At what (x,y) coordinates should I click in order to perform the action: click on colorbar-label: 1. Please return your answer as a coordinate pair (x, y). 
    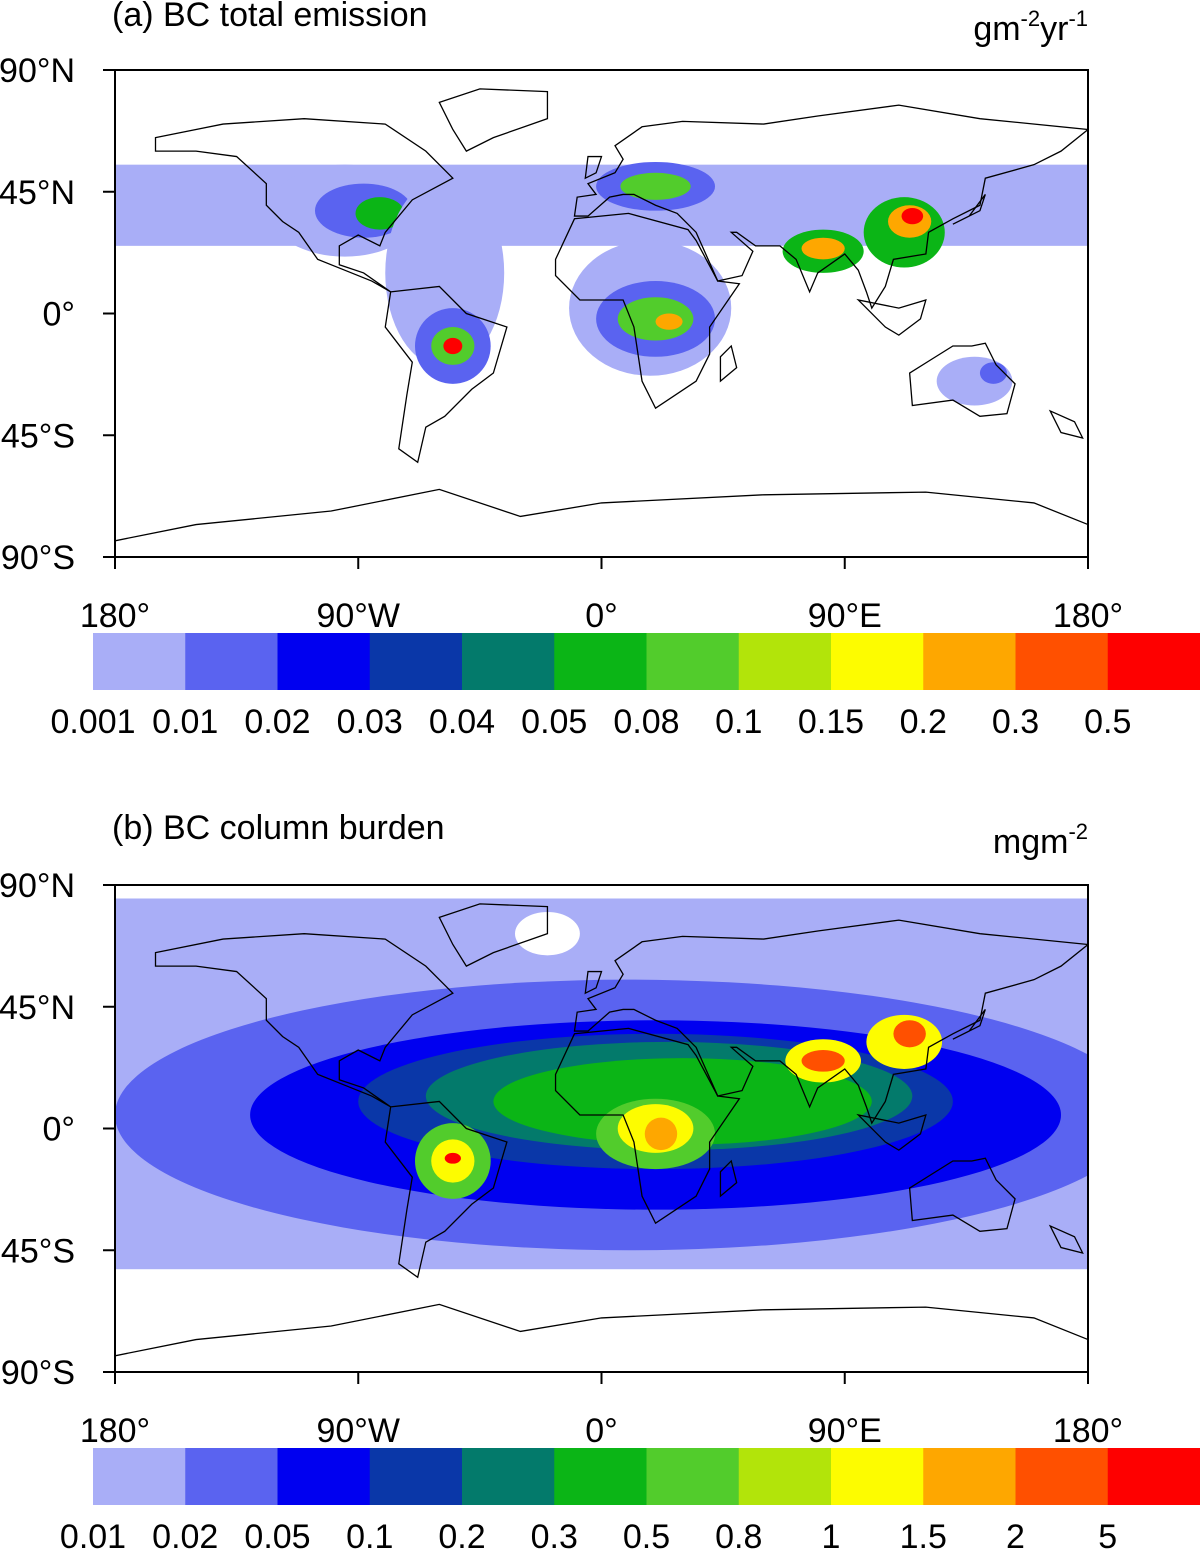
    Looking at the image, I should click on (831, 1534).